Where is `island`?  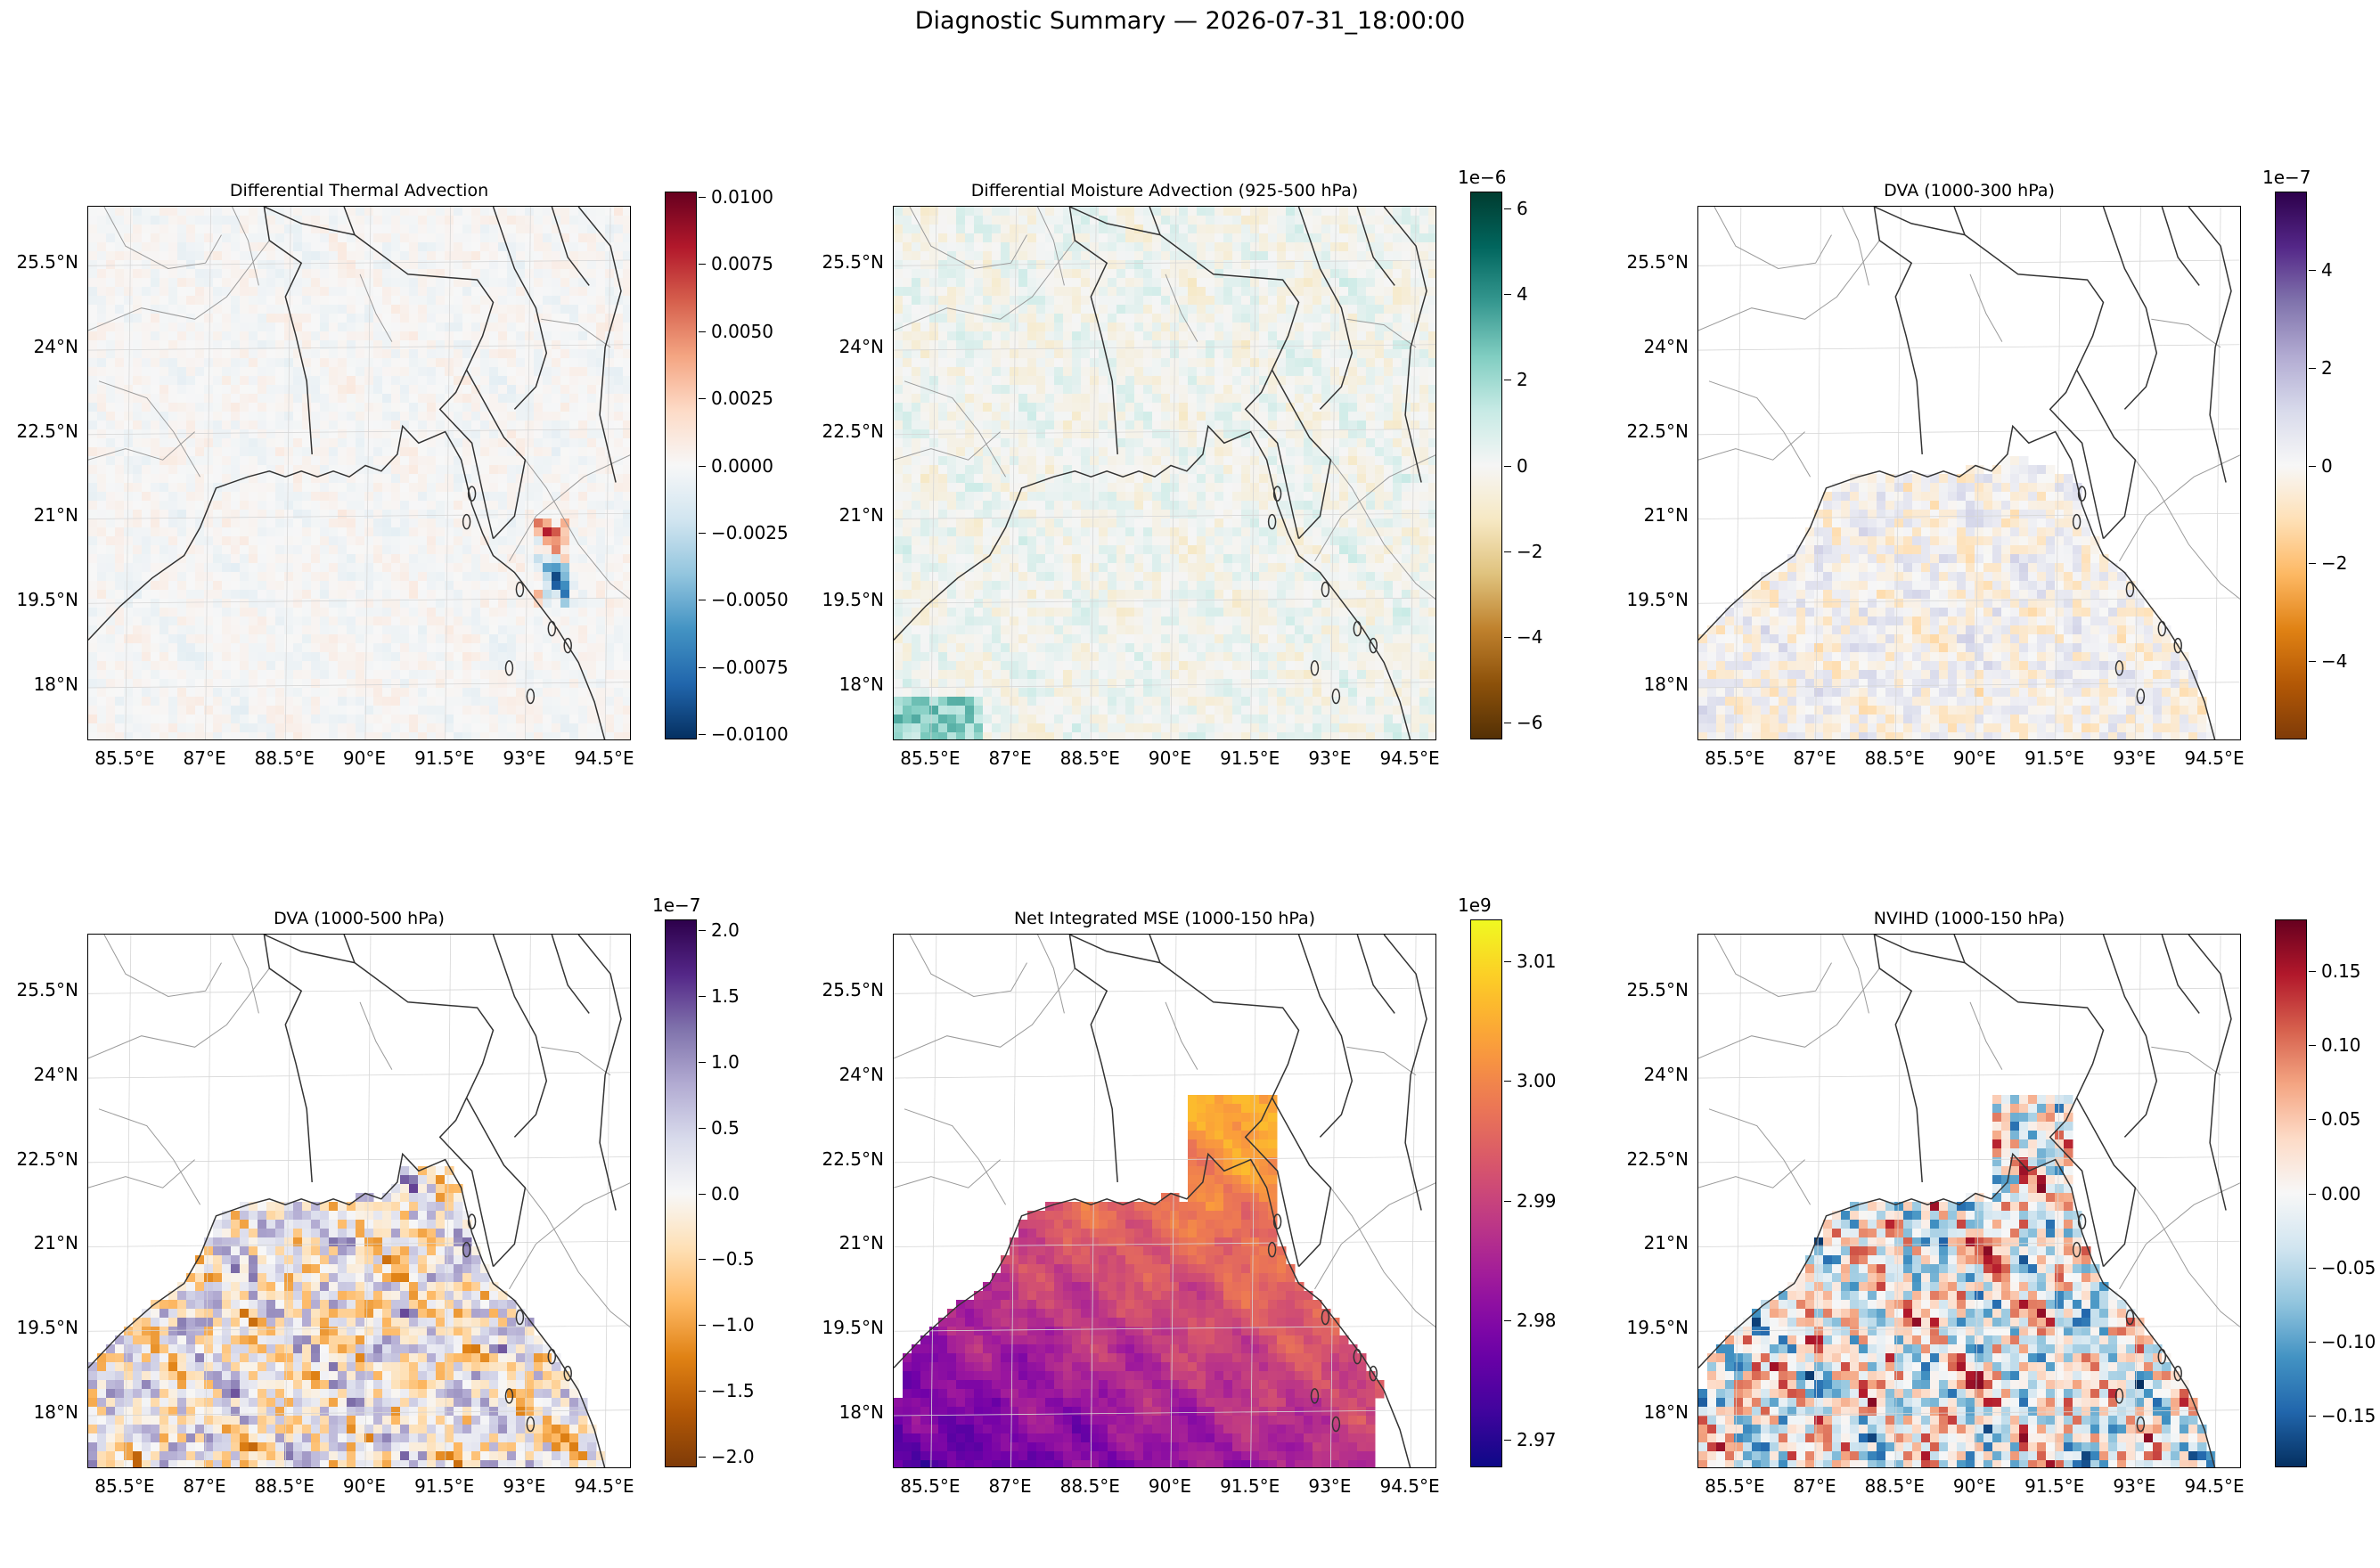 island is located at coordinates (531, 696).